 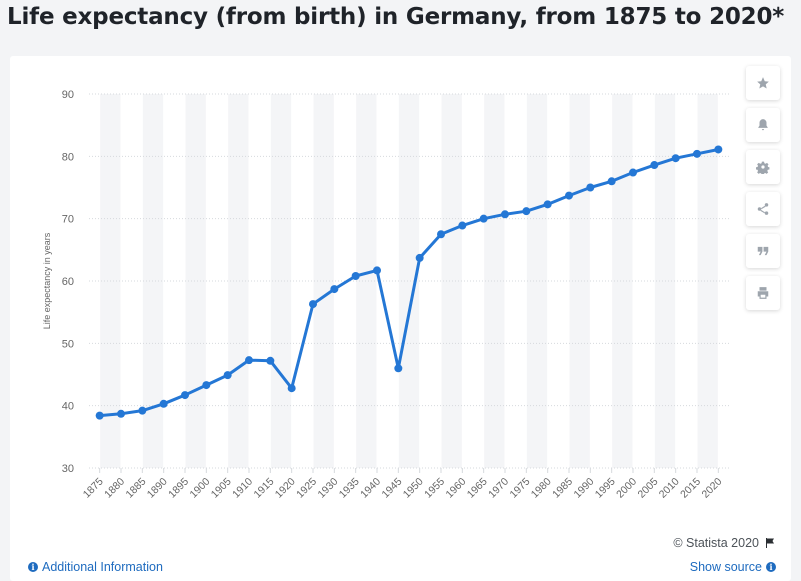 What do you see at coordinates (647, 488) in the screenshot?
I see `x-tick-label: 2005` at bounding box center [647, 488].